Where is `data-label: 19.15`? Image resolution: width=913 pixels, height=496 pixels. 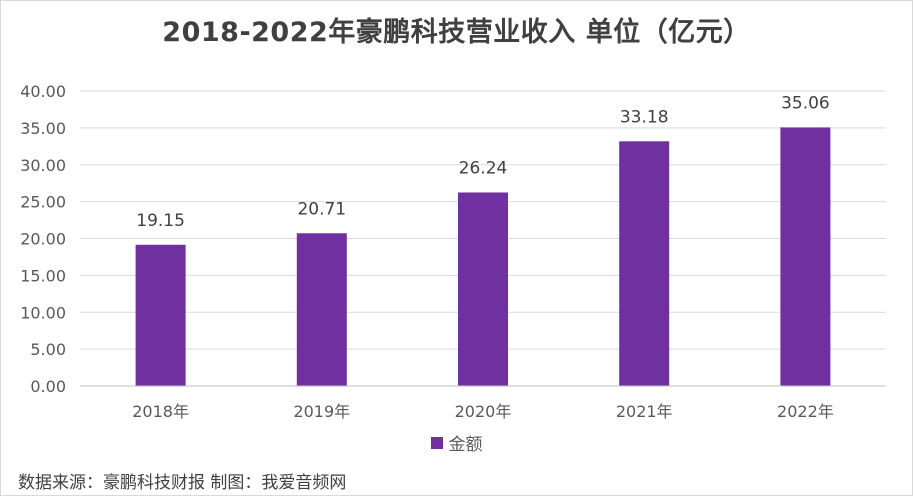
data-label: 19.15 is located at coordinates (160, 221).